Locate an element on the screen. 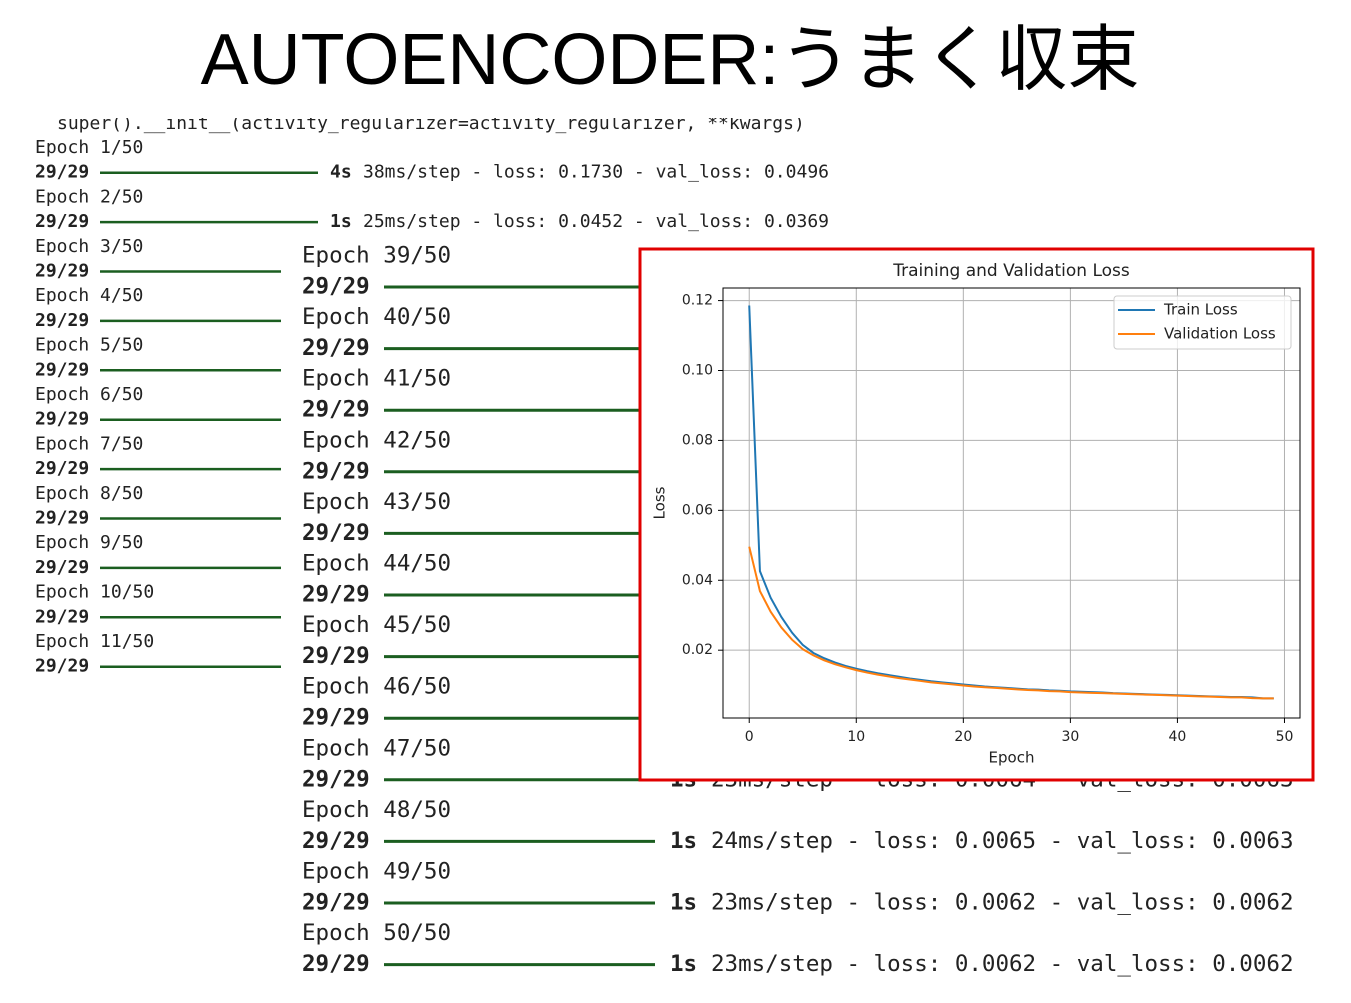 This screenshot has height=1003, width=1351. epoch-label: Epoch 4/50 is located at coordinates (89, 295).